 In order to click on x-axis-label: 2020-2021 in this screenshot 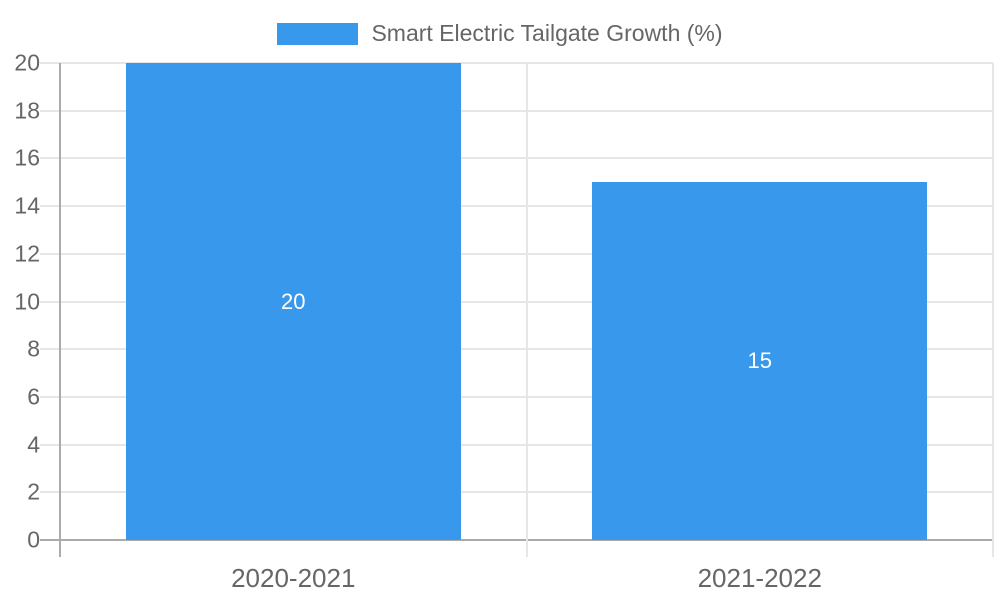, I will do `click(293, 578)`.